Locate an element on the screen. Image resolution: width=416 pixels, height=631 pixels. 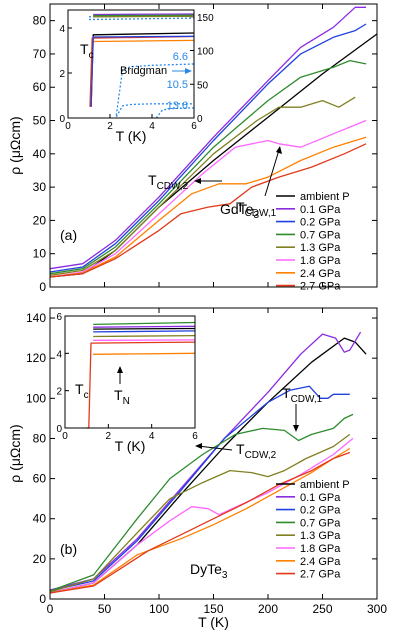
x-tick-label: 300 is located at coordinates (377, 609).